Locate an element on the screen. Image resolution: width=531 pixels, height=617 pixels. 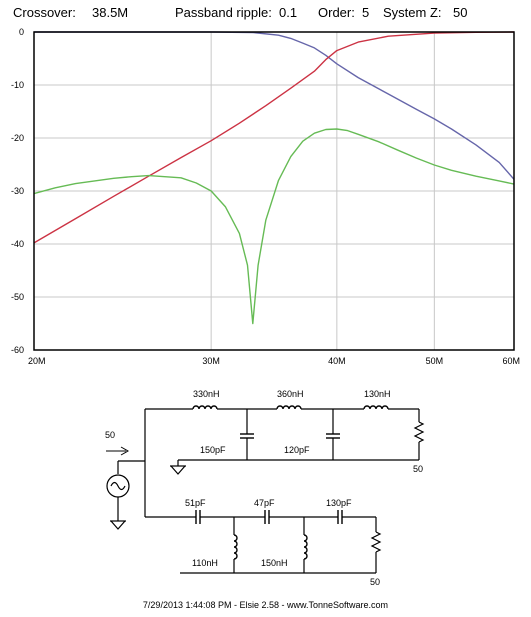
order-value: 5 is located at coordinates (366, 12).